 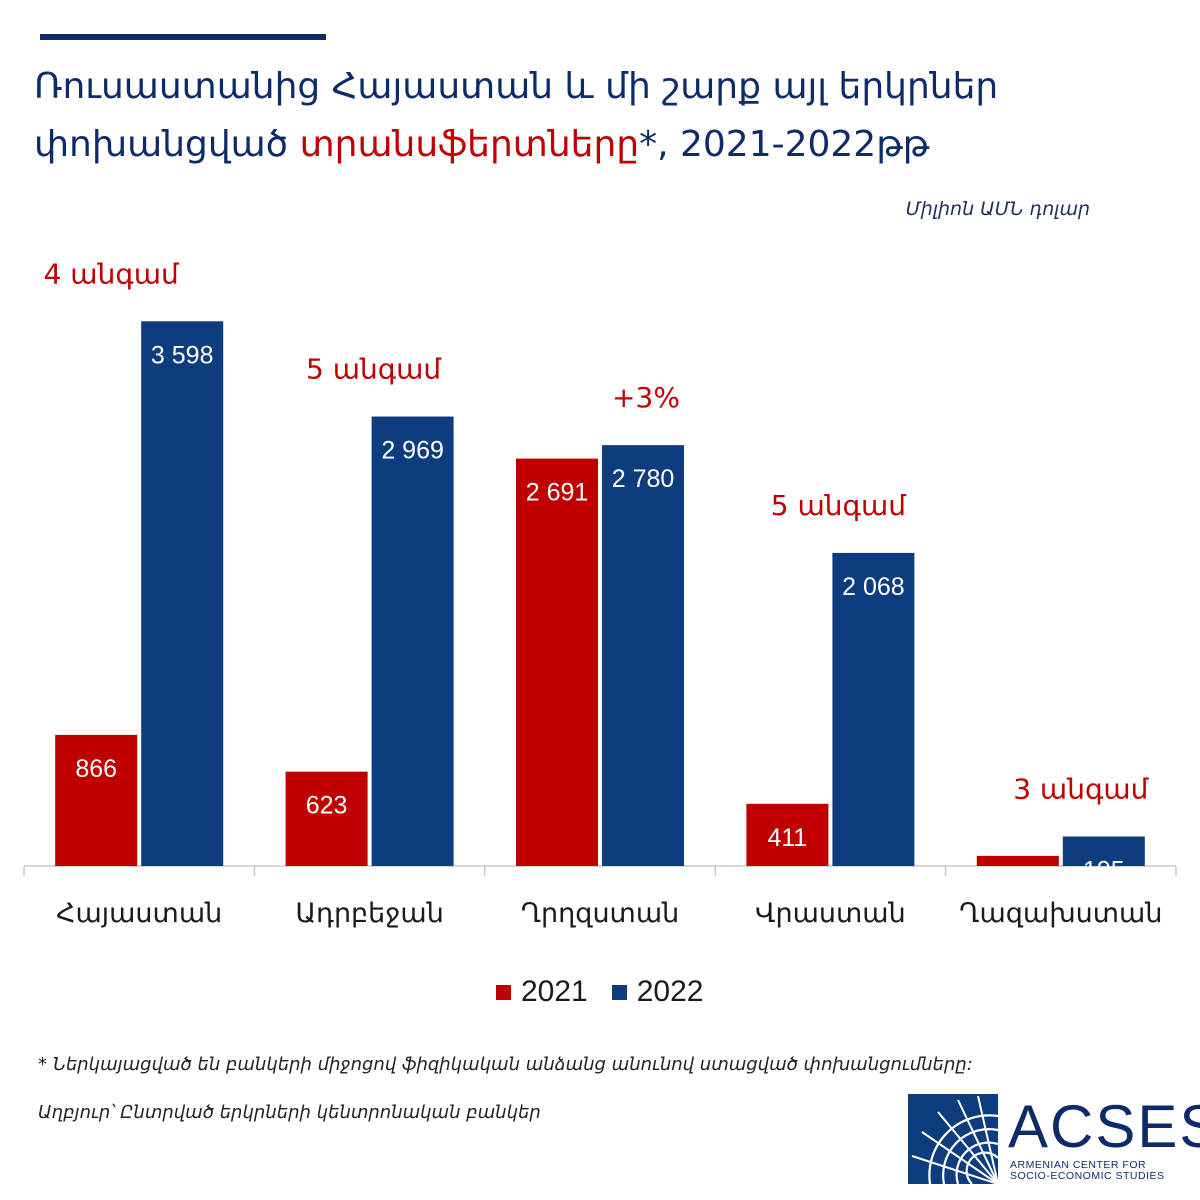 I want to click on title-highlight: տրանսֆերտները, so click(x=470, y=144).